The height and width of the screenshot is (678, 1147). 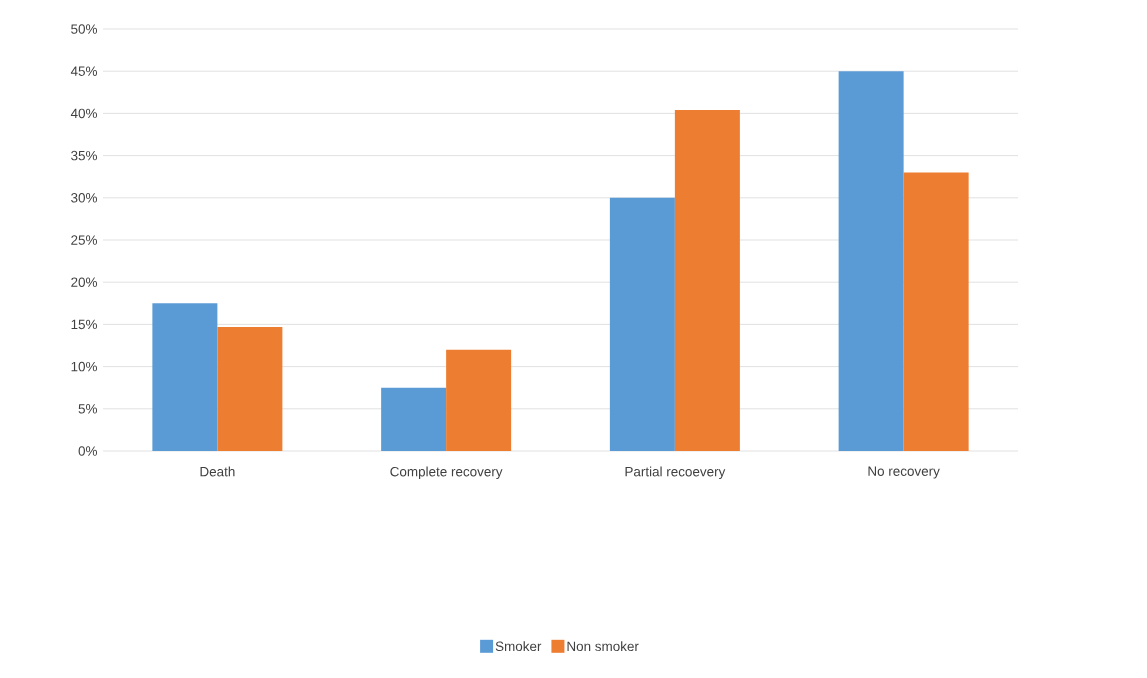 I want to click on y-tick-label: 30%, so click(x=84, y=198).